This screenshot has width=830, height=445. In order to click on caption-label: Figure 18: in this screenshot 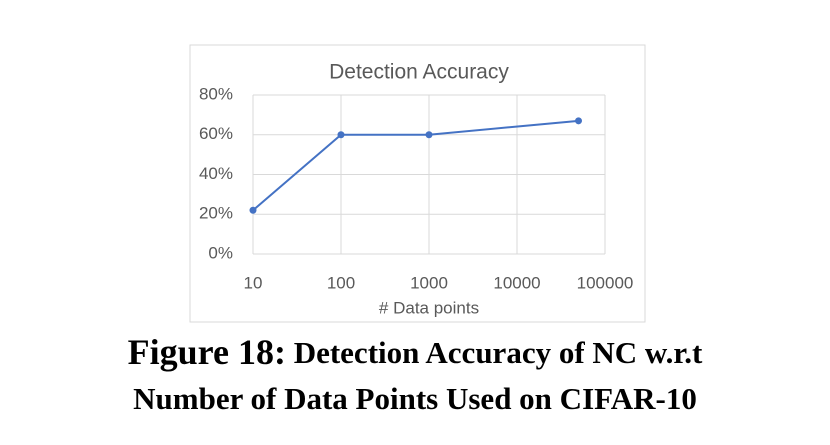, I will do `click(207, 352)`.